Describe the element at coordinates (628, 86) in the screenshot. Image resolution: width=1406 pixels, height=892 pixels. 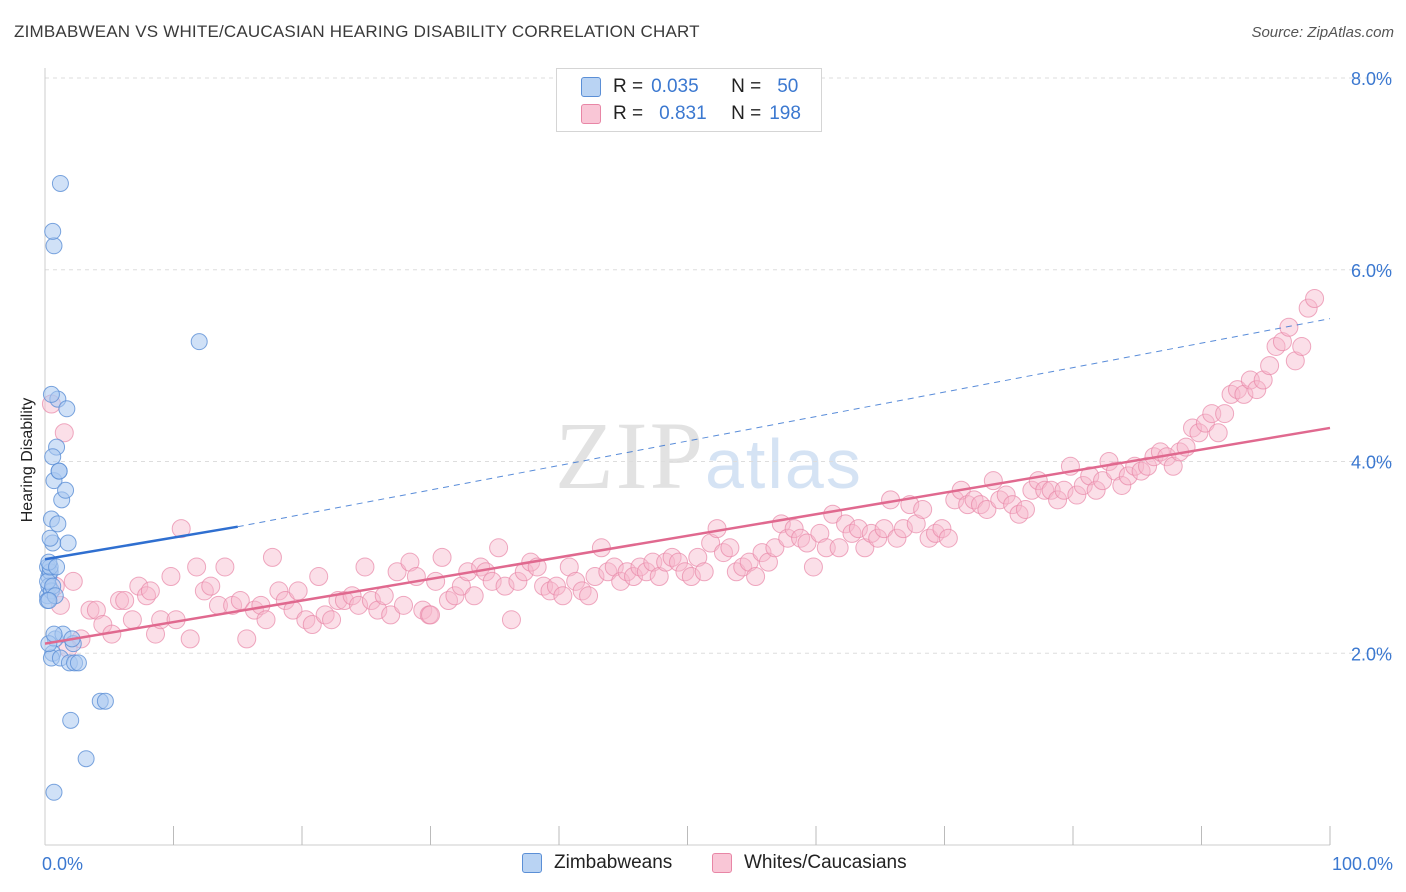
I see `legend-r-label: R =` at that location.